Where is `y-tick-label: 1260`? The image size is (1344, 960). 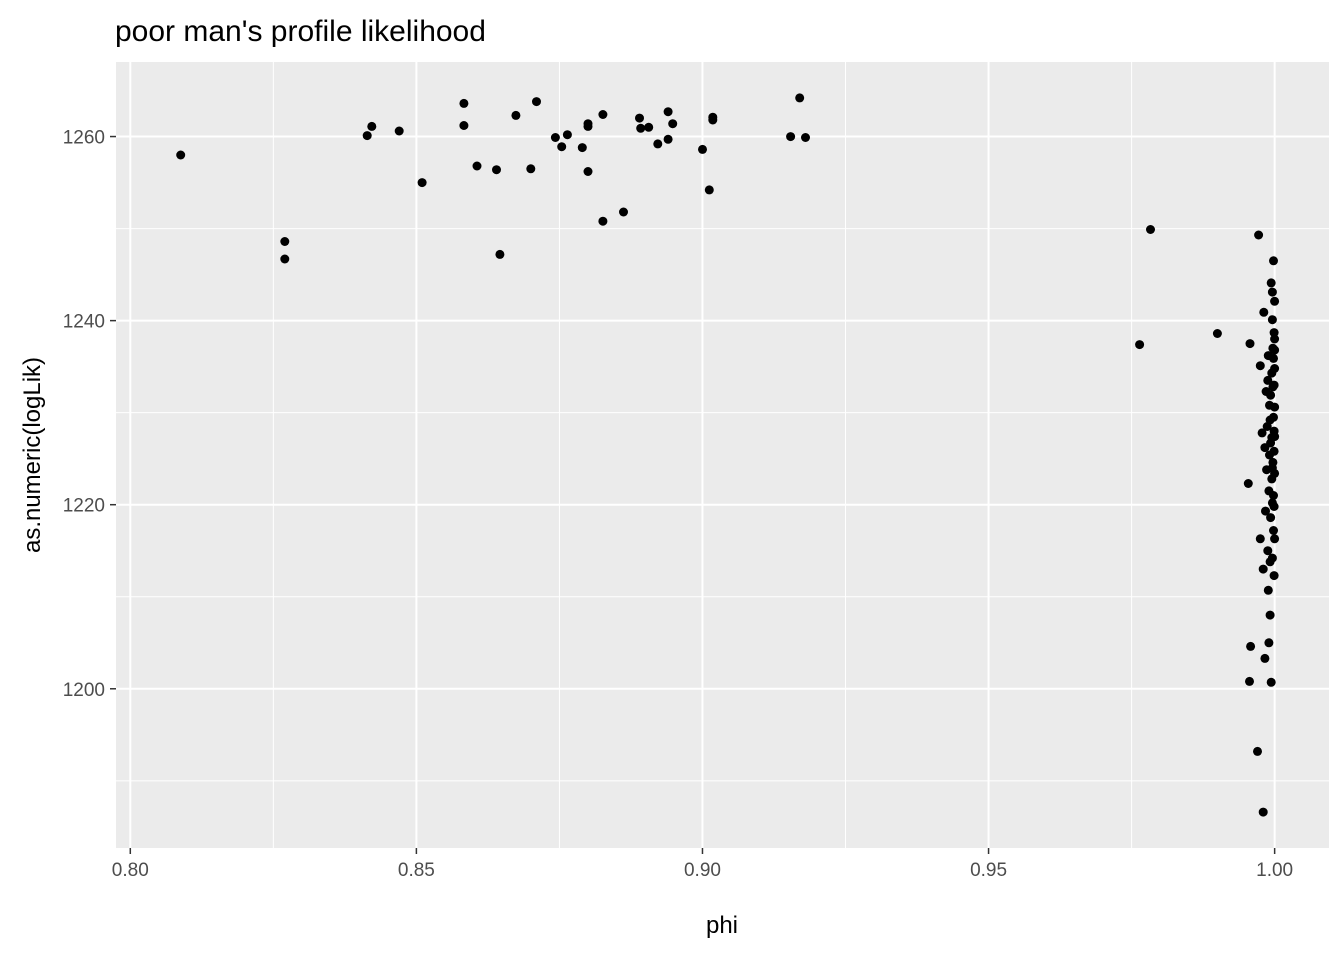 y-tick-label: 1260 is located at coordinates (84, 138).